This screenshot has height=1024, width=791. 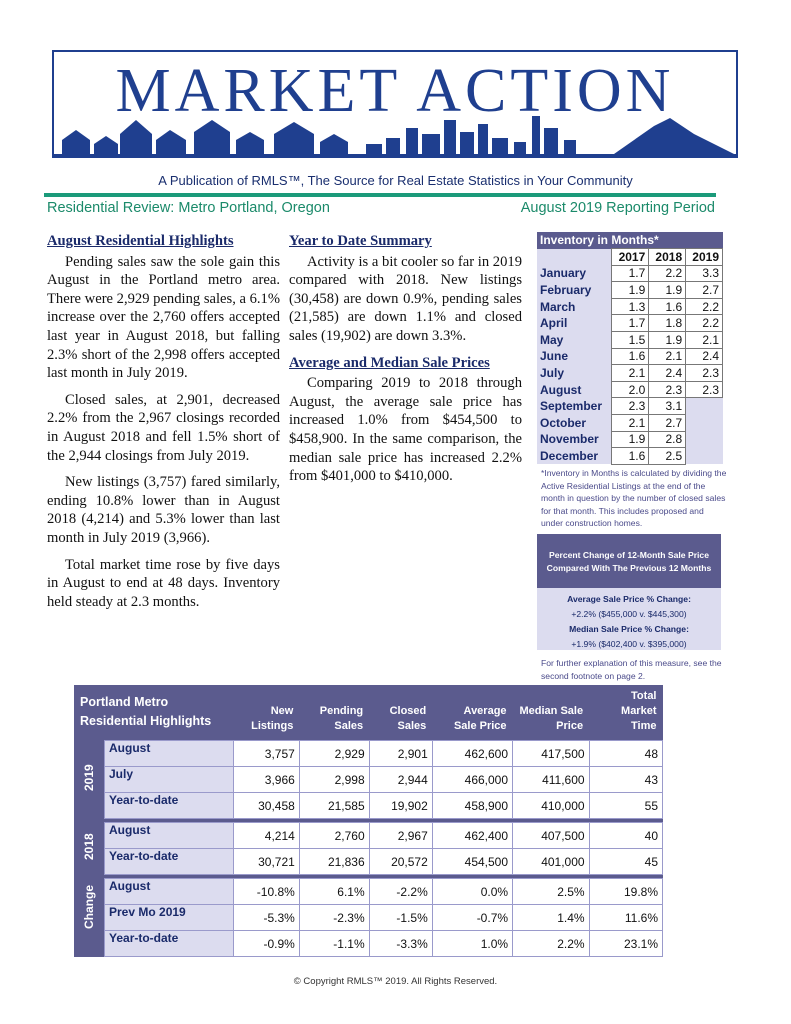 What do you see at coordinates (629, 614) in the screenshot?
I see `value: +2.2% ($455,000 v. $445,300)` at bounding box center [629, 614].